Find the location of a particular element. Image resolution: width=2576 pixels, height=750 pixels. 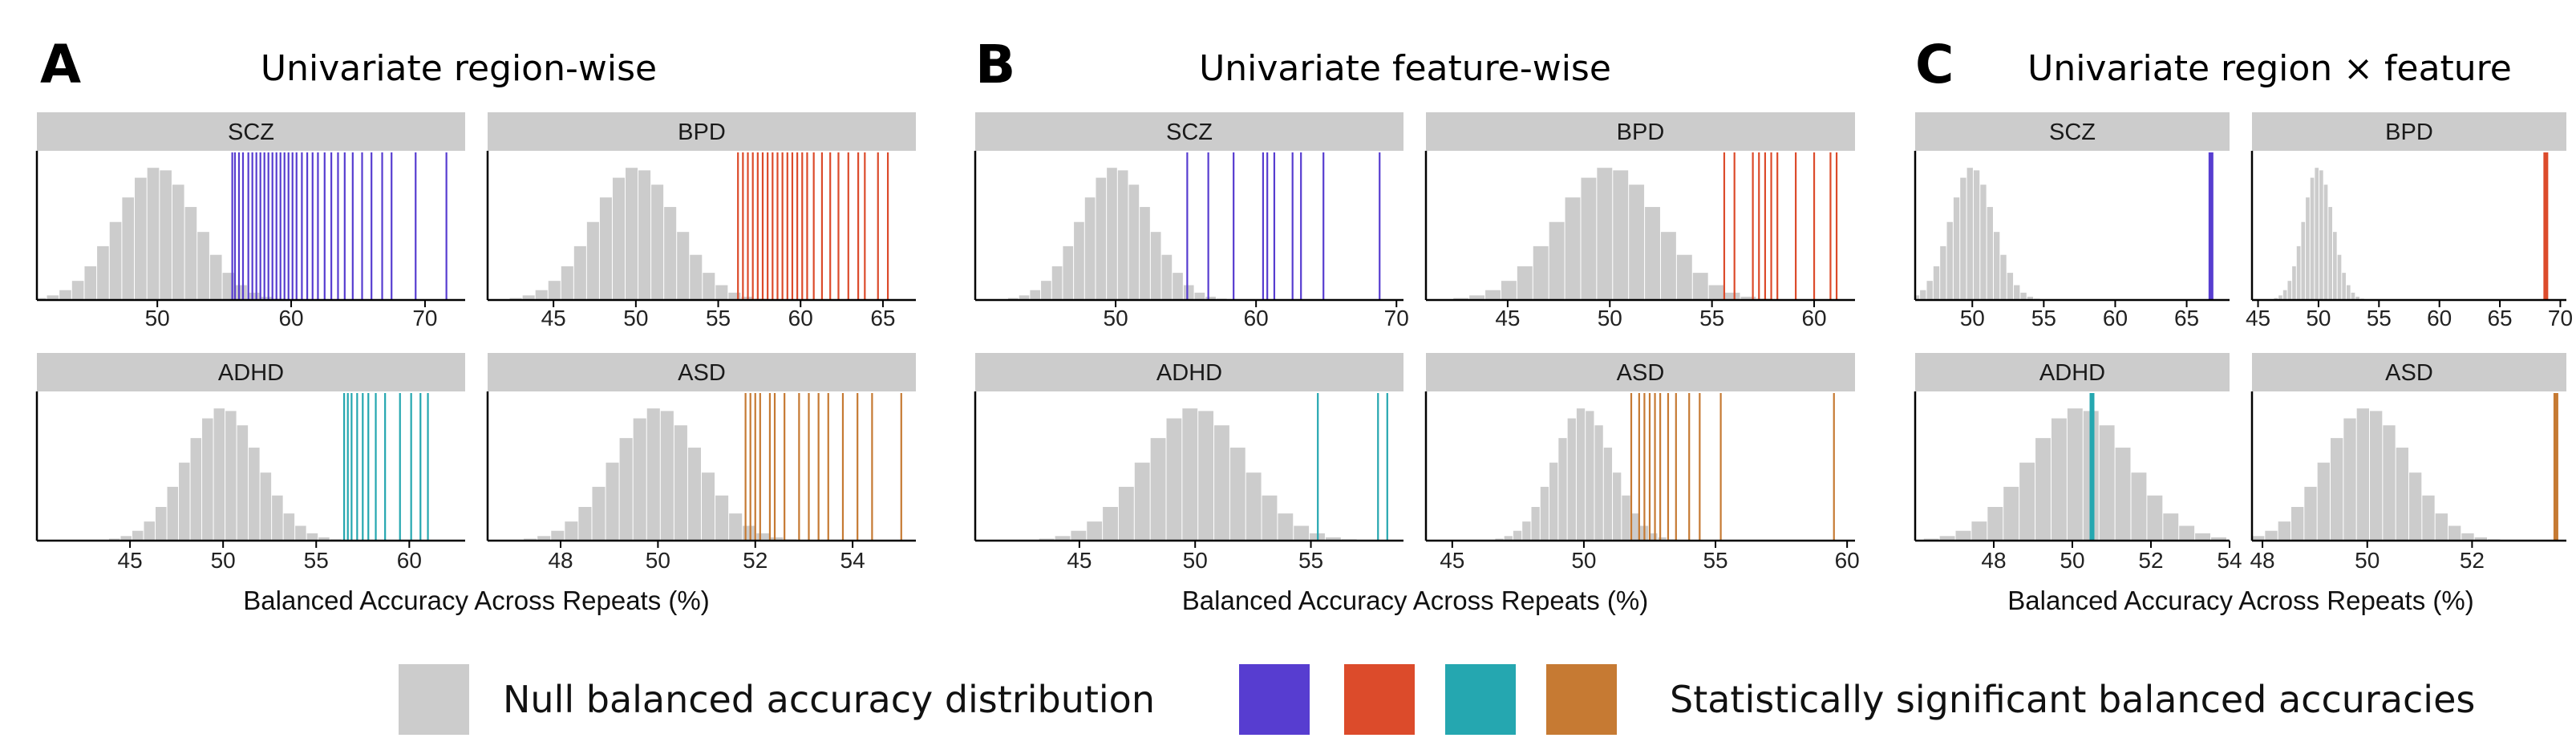

facet-asd: ASD 45 50 55 60 is located at coordinates (1642, 463).